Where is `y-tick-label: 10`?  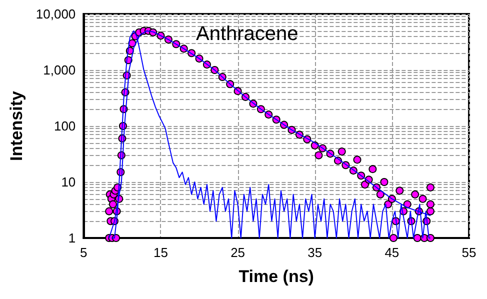 y-tick-label: 10 is located at coordinates (68, 182).